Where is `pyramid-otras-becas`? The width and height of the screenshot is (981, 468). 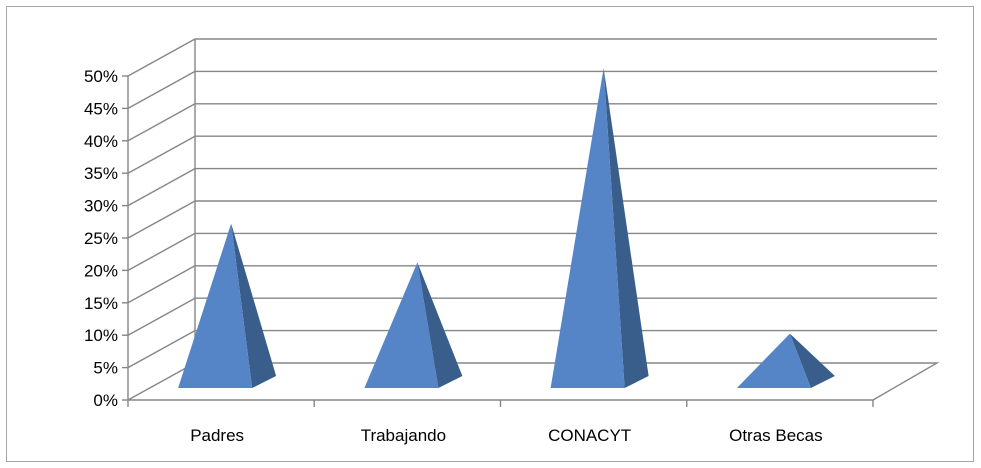
pyramid-otras-becas is located at coordinates (785, 360).